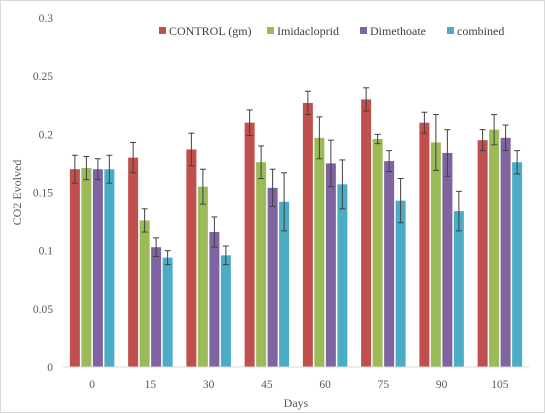 This screenshot has width=545, height=414. Describe the element at coordinates (50, 368) in the screenshot. I see `y-tick-label: 0` at that location.